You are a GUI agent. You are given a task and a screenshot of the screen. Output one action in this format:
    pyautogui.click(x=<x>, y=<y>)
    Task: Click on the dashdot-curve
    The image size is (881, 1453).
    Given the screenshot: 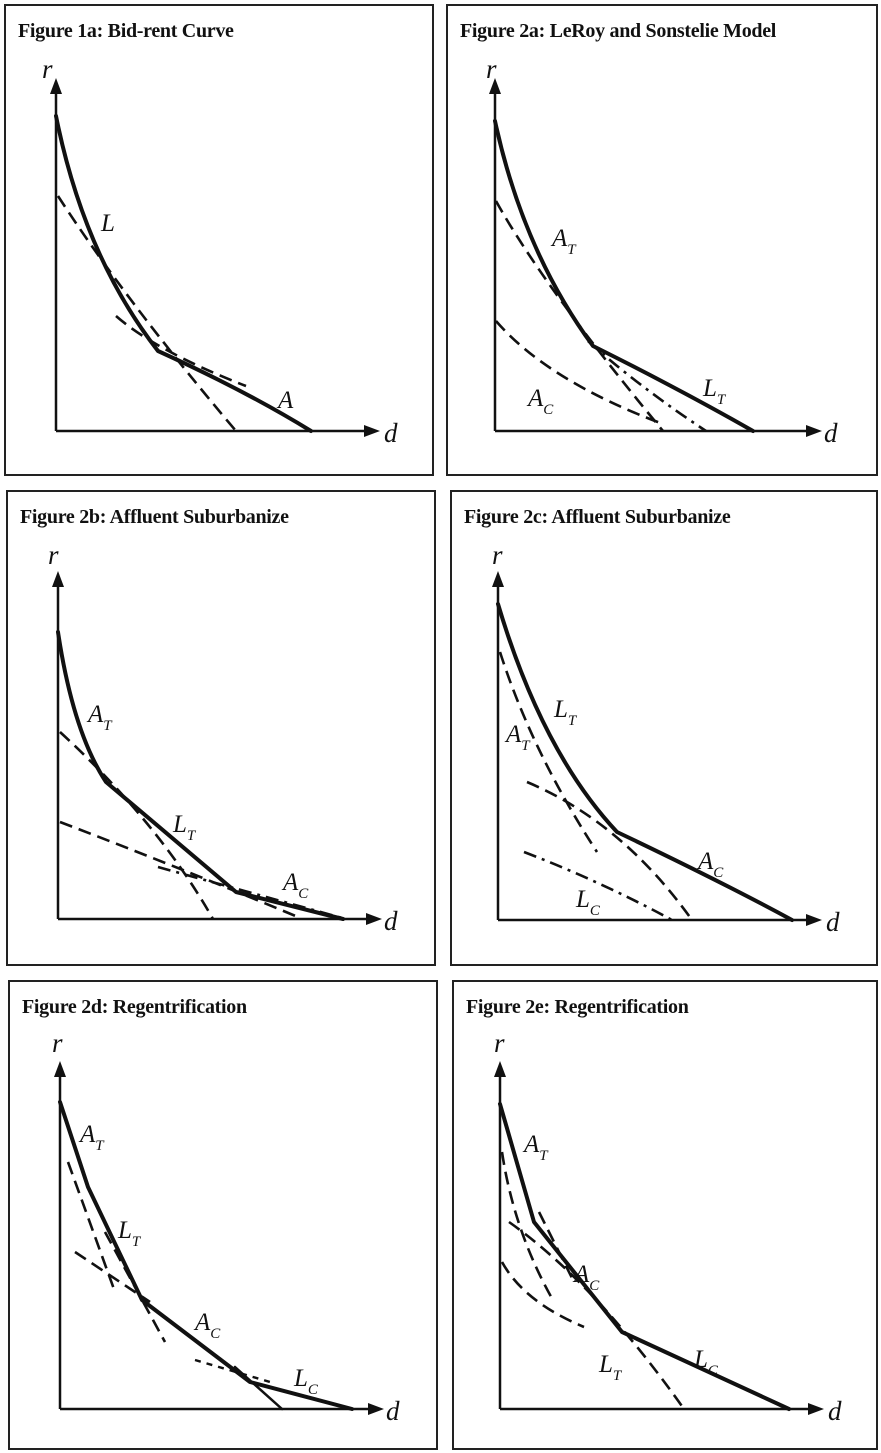 What is the action you would take?
    pyautogui.click(x=598, y=886)
    